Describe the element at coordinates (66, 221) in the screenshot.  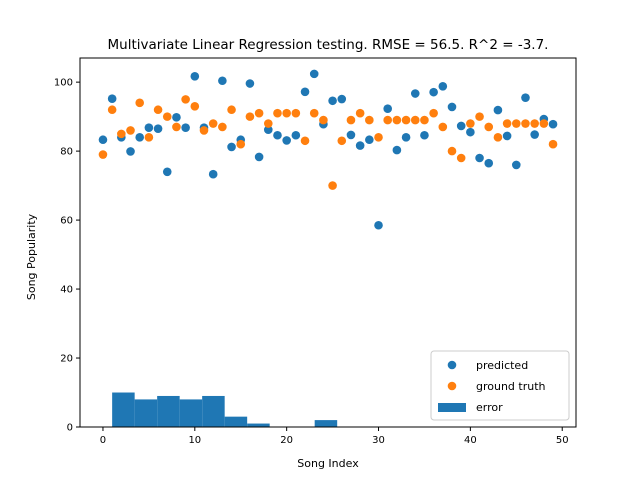
I see `y-tick-label: 60` at that location.